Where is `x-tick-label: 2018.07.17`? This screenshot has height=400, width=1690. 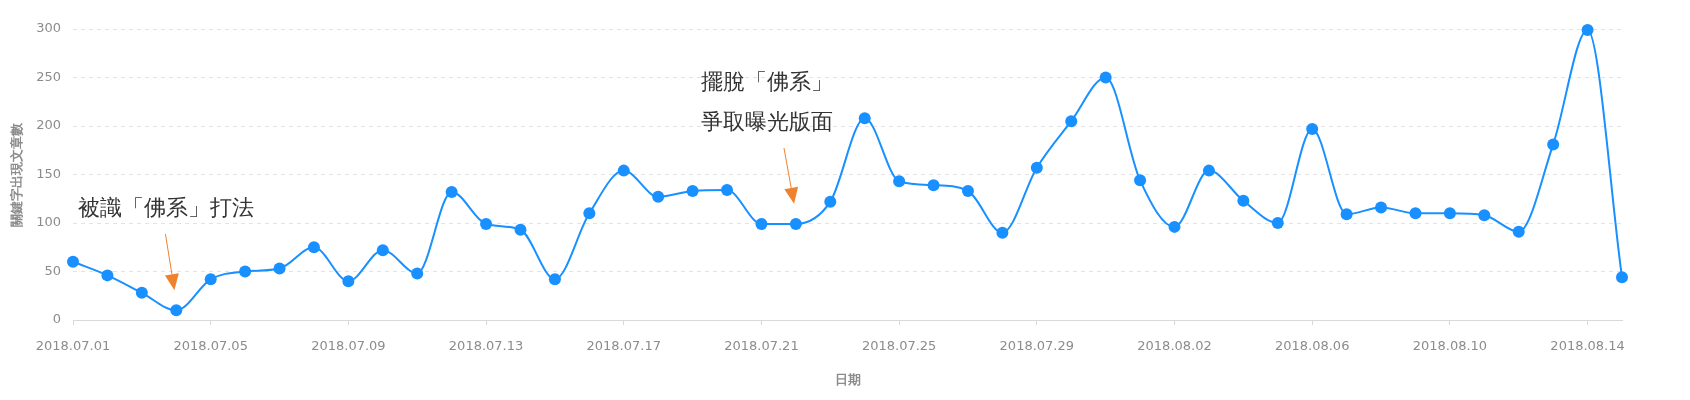 x-tick-label: 2018.07.17 is located at coordinates (623, 346).